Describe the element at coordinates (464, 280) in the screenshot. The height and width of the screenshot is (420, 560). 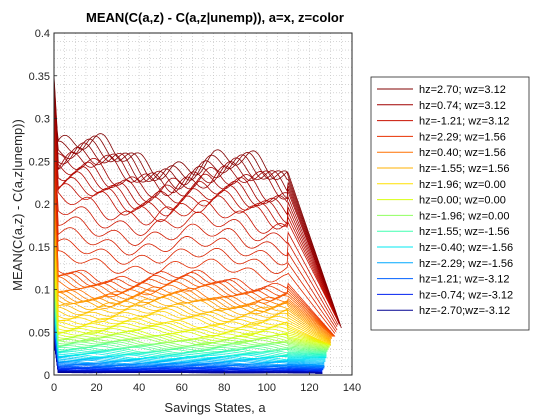
I see `legend-label: hz=1.21; wz=-3.12` at that location.